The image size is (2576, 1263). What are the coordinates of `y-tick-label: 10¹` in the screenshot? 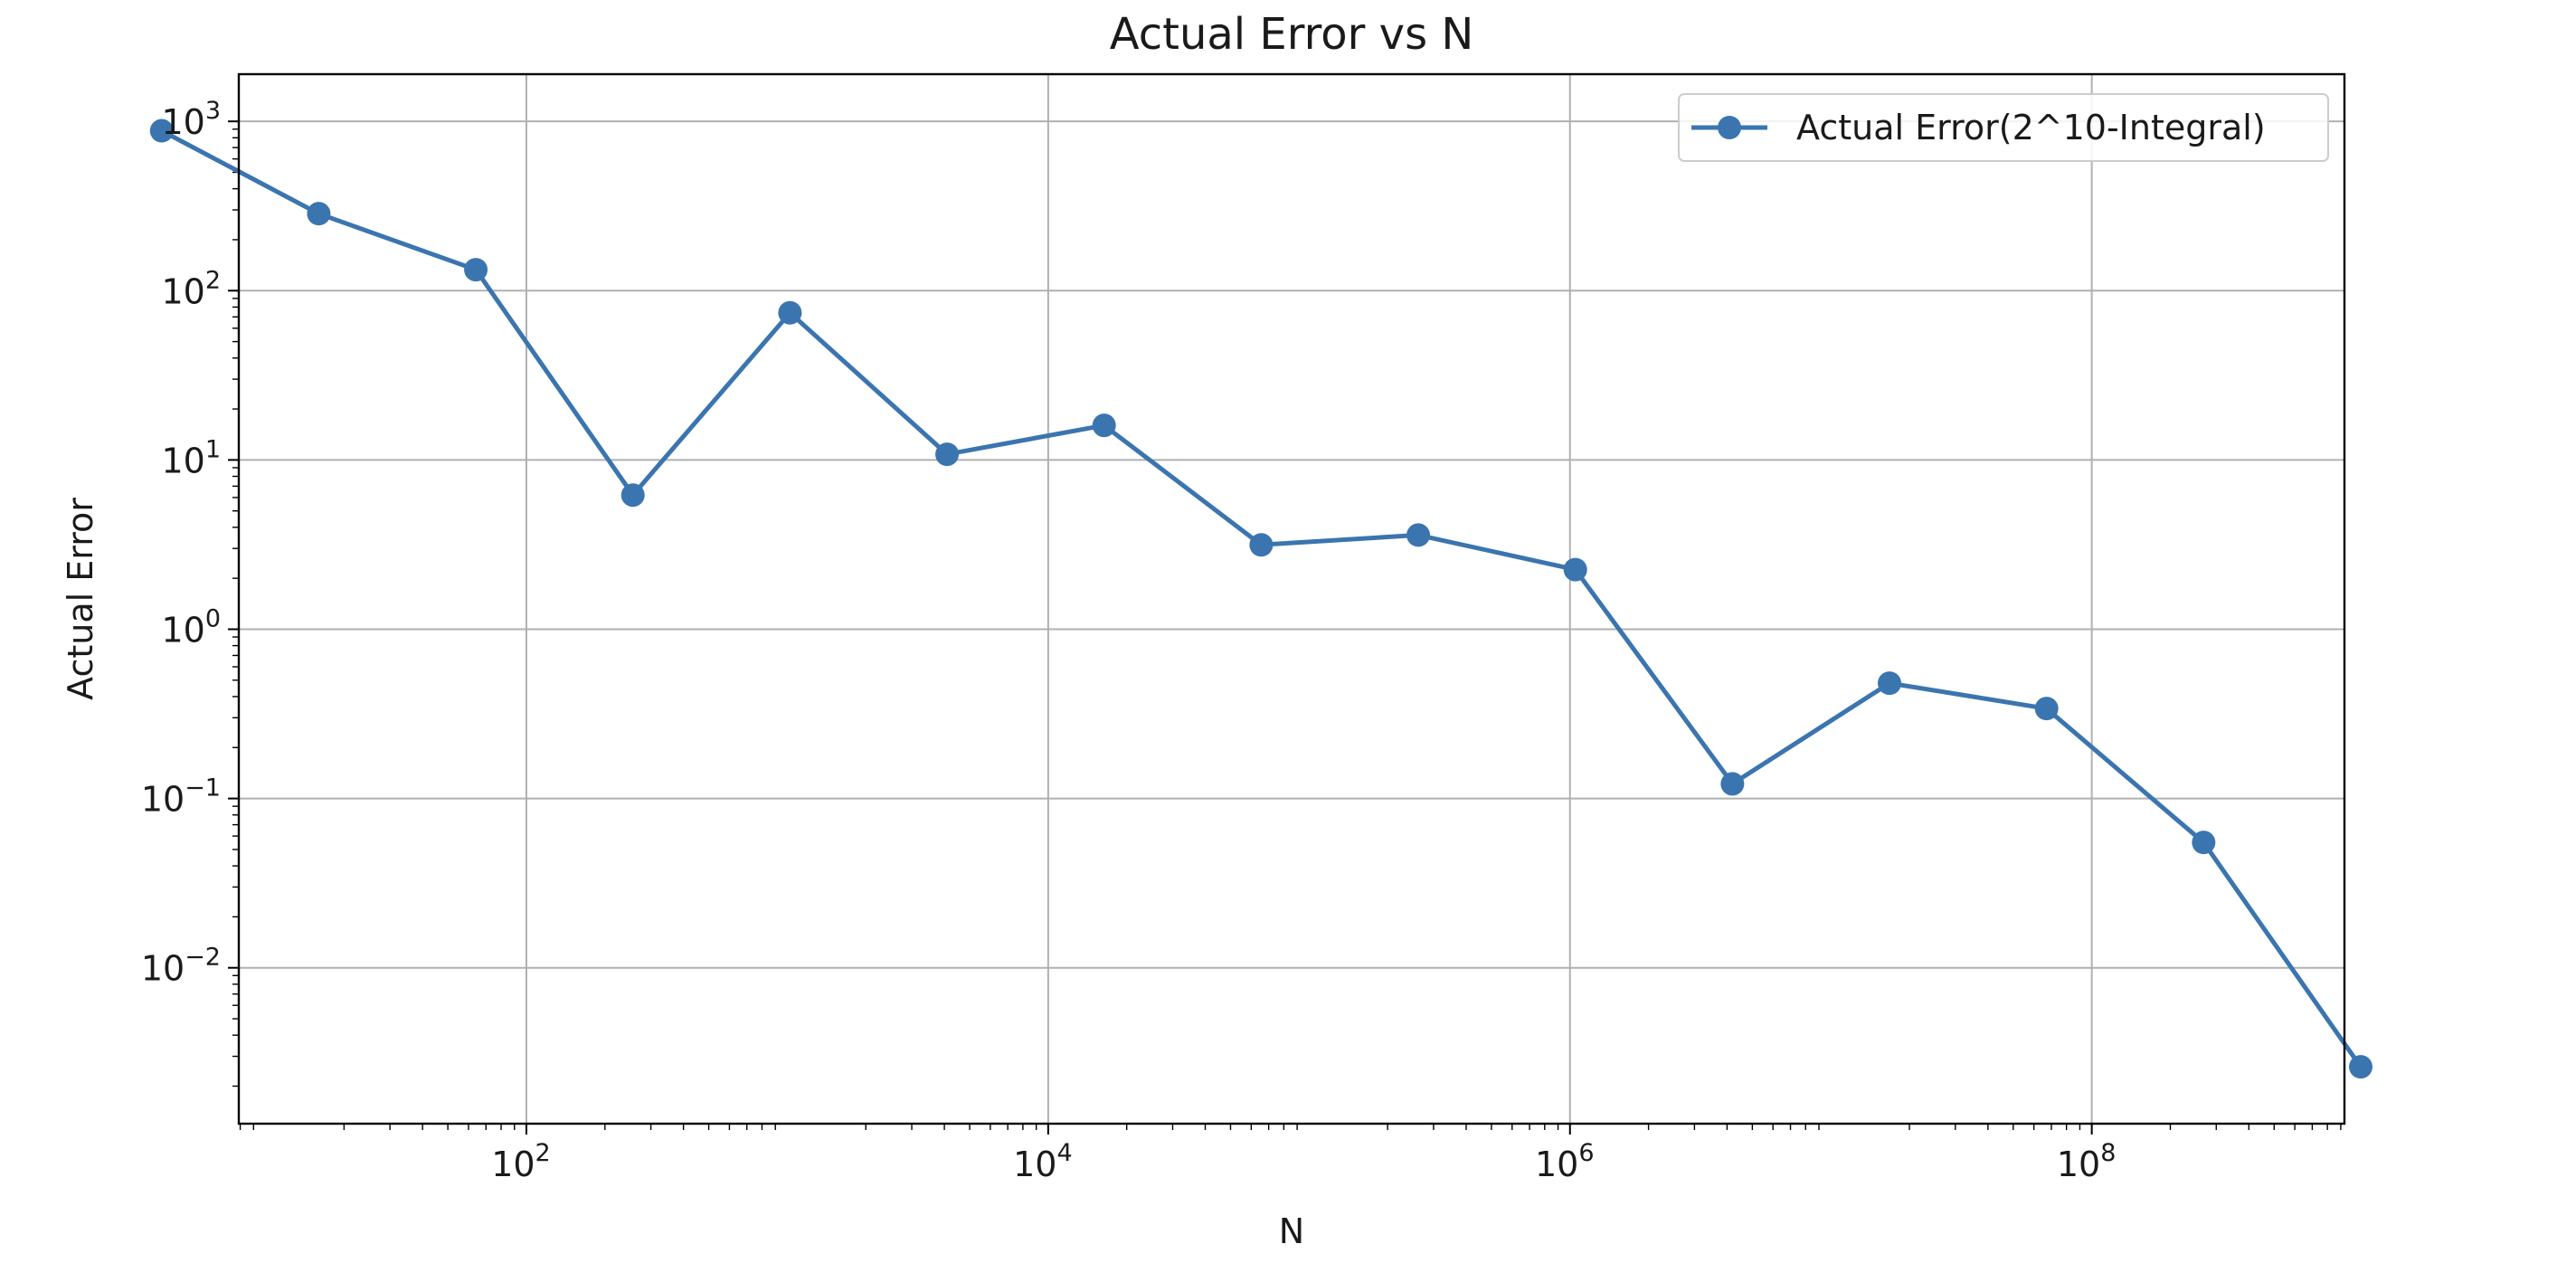 It's located at (191, 458).